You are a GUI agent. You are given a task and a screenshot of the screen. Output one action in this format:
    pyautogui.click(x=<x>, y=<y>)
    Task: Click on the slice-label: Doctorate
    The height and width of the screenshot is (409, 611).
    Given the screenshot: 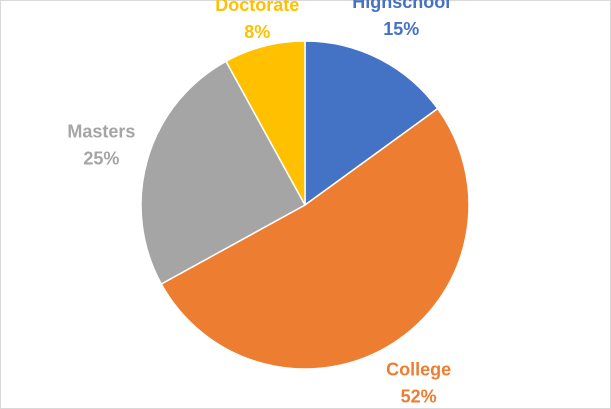 What is the action you would take?
    pyautogui.click(x=257, y=7)
    